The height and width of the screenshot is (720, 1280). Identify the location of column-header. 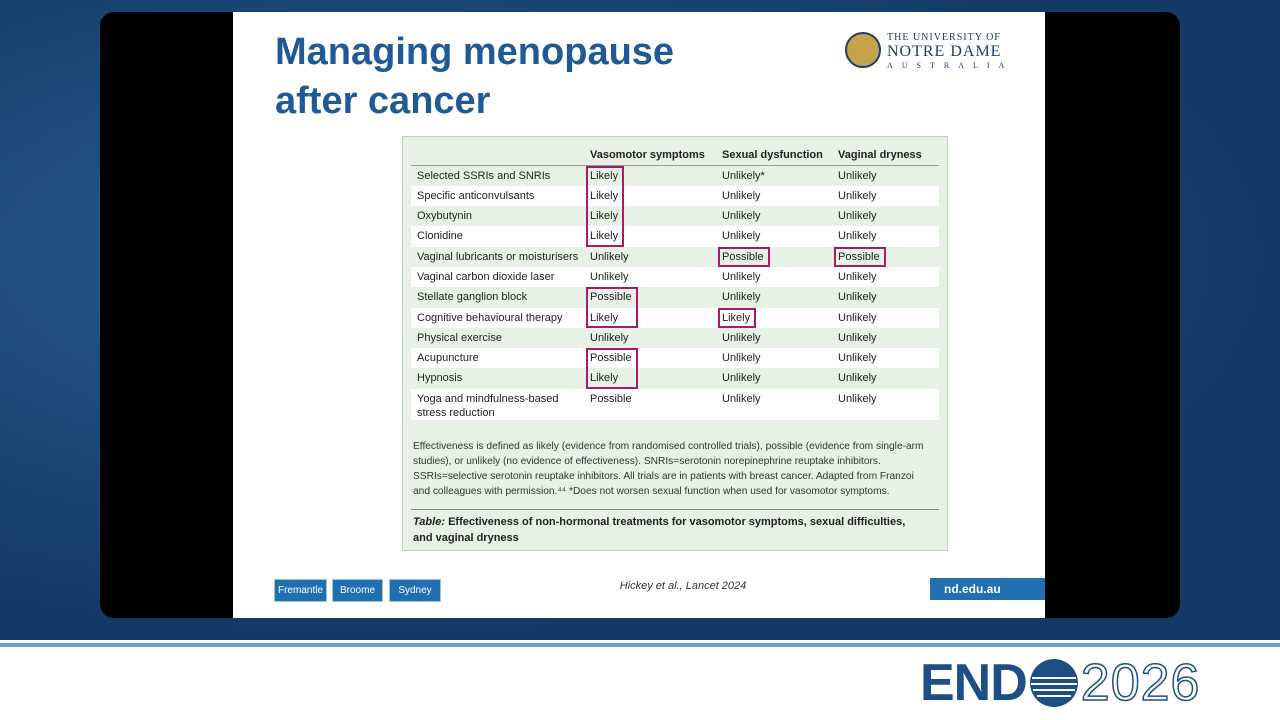
(497, 155).